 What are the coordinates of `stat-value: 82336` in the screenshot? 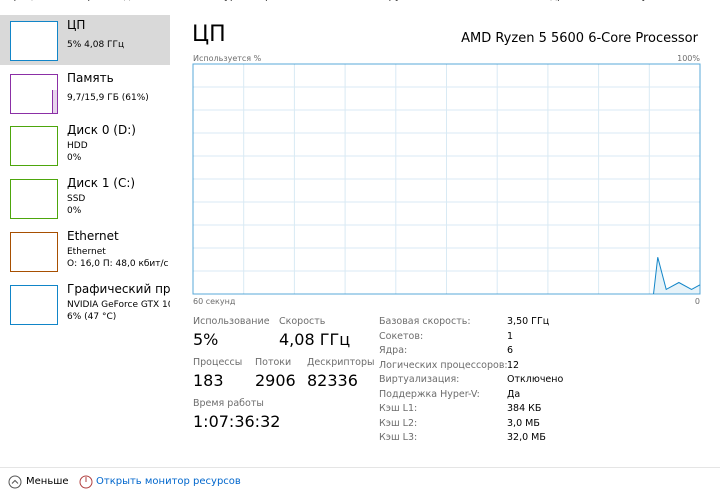 It's located at (332, 380).